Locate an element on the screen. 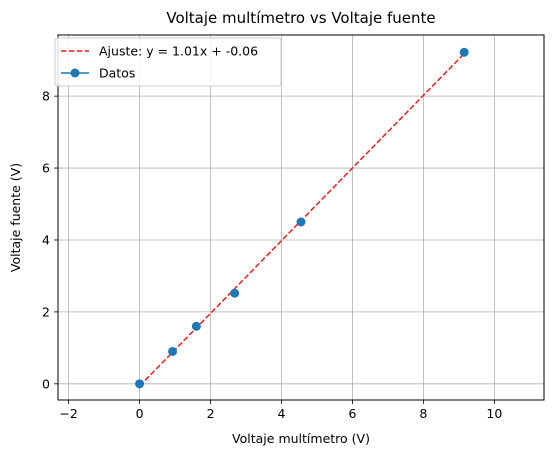 The height and width of the screenshot is (461, 554). y-tick-label: 6 is located at coordinates (46, 168).